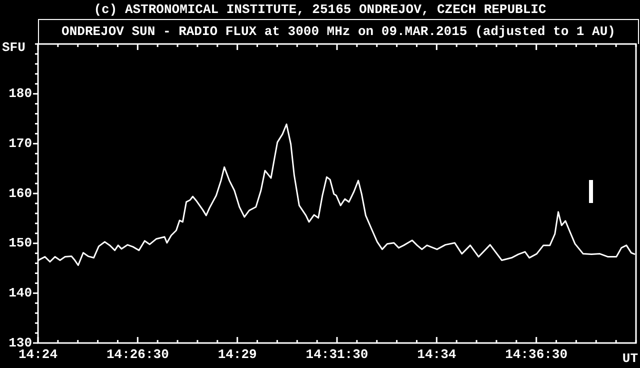  Describe the element at coordinates (536, 354) in the screenshot. I see `x-tick-label: 14:36:30` at that location.